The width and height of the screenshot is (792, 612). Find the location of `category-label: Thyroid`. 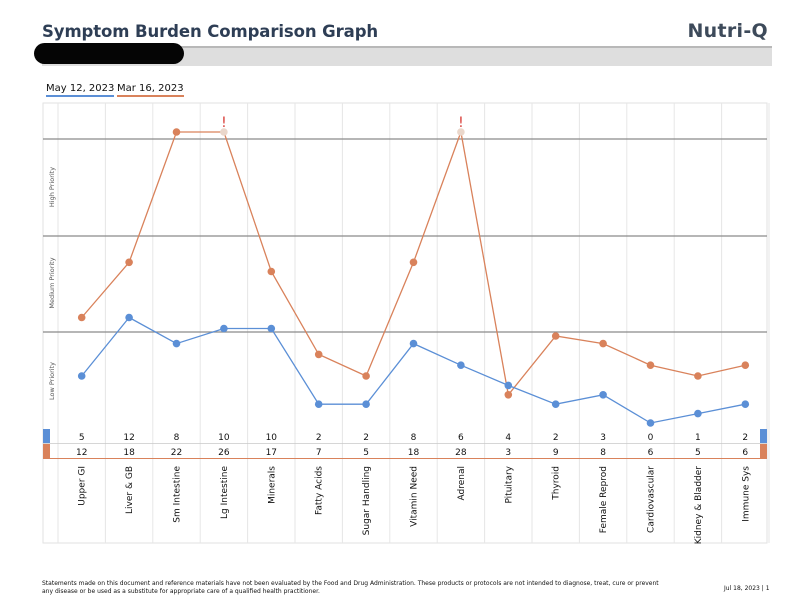

category-label: Thyroid is located at coordinates (557, 483).